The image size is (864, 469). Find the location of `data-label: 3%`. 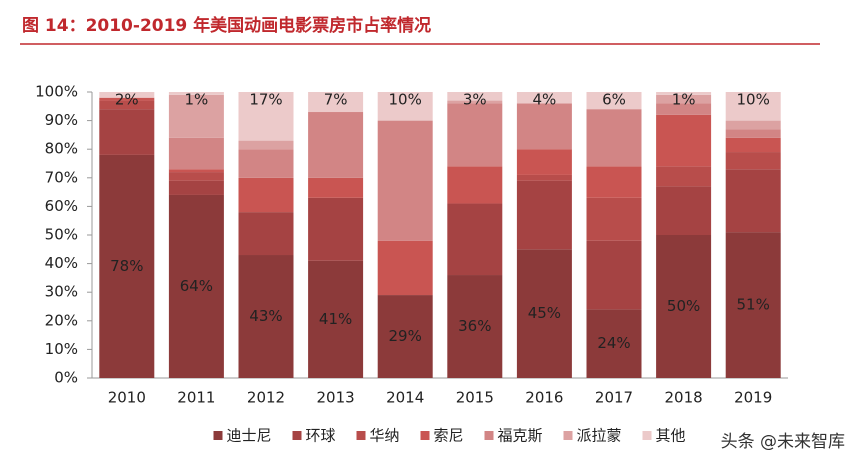

data-label: 3% is located at coordinates (475, 100).